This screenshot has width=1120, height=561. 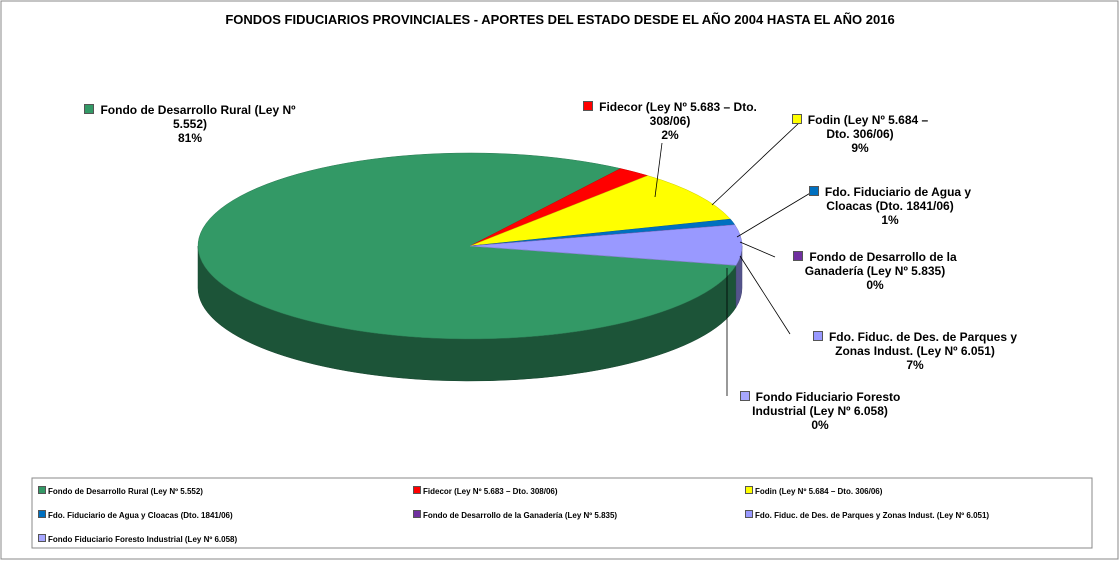 What do you see at coordinates (890, 220) in the screenshot?
I see `label-value: 1%` at bounding box center [890, 220].